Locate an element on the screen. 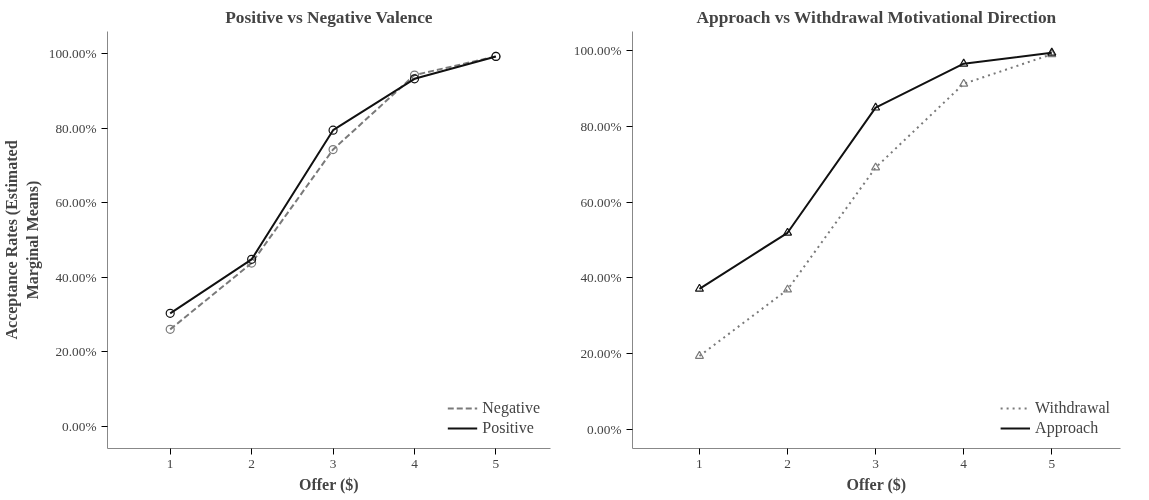  legend-label: Withdrawal is located at coordinates (1072, 408).